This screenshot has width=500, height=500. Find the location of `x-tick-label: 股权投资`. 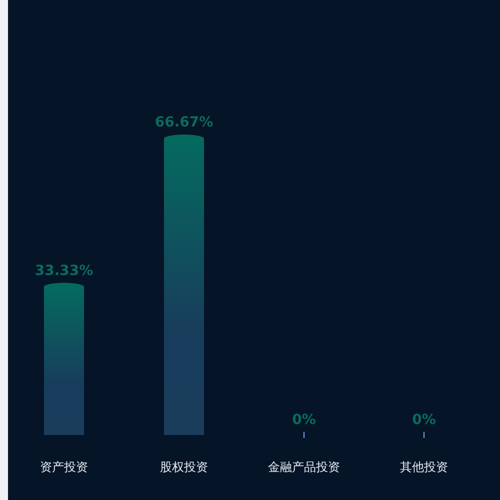

x-tick-label: 股权投资 is located at coordinates (184, 467).